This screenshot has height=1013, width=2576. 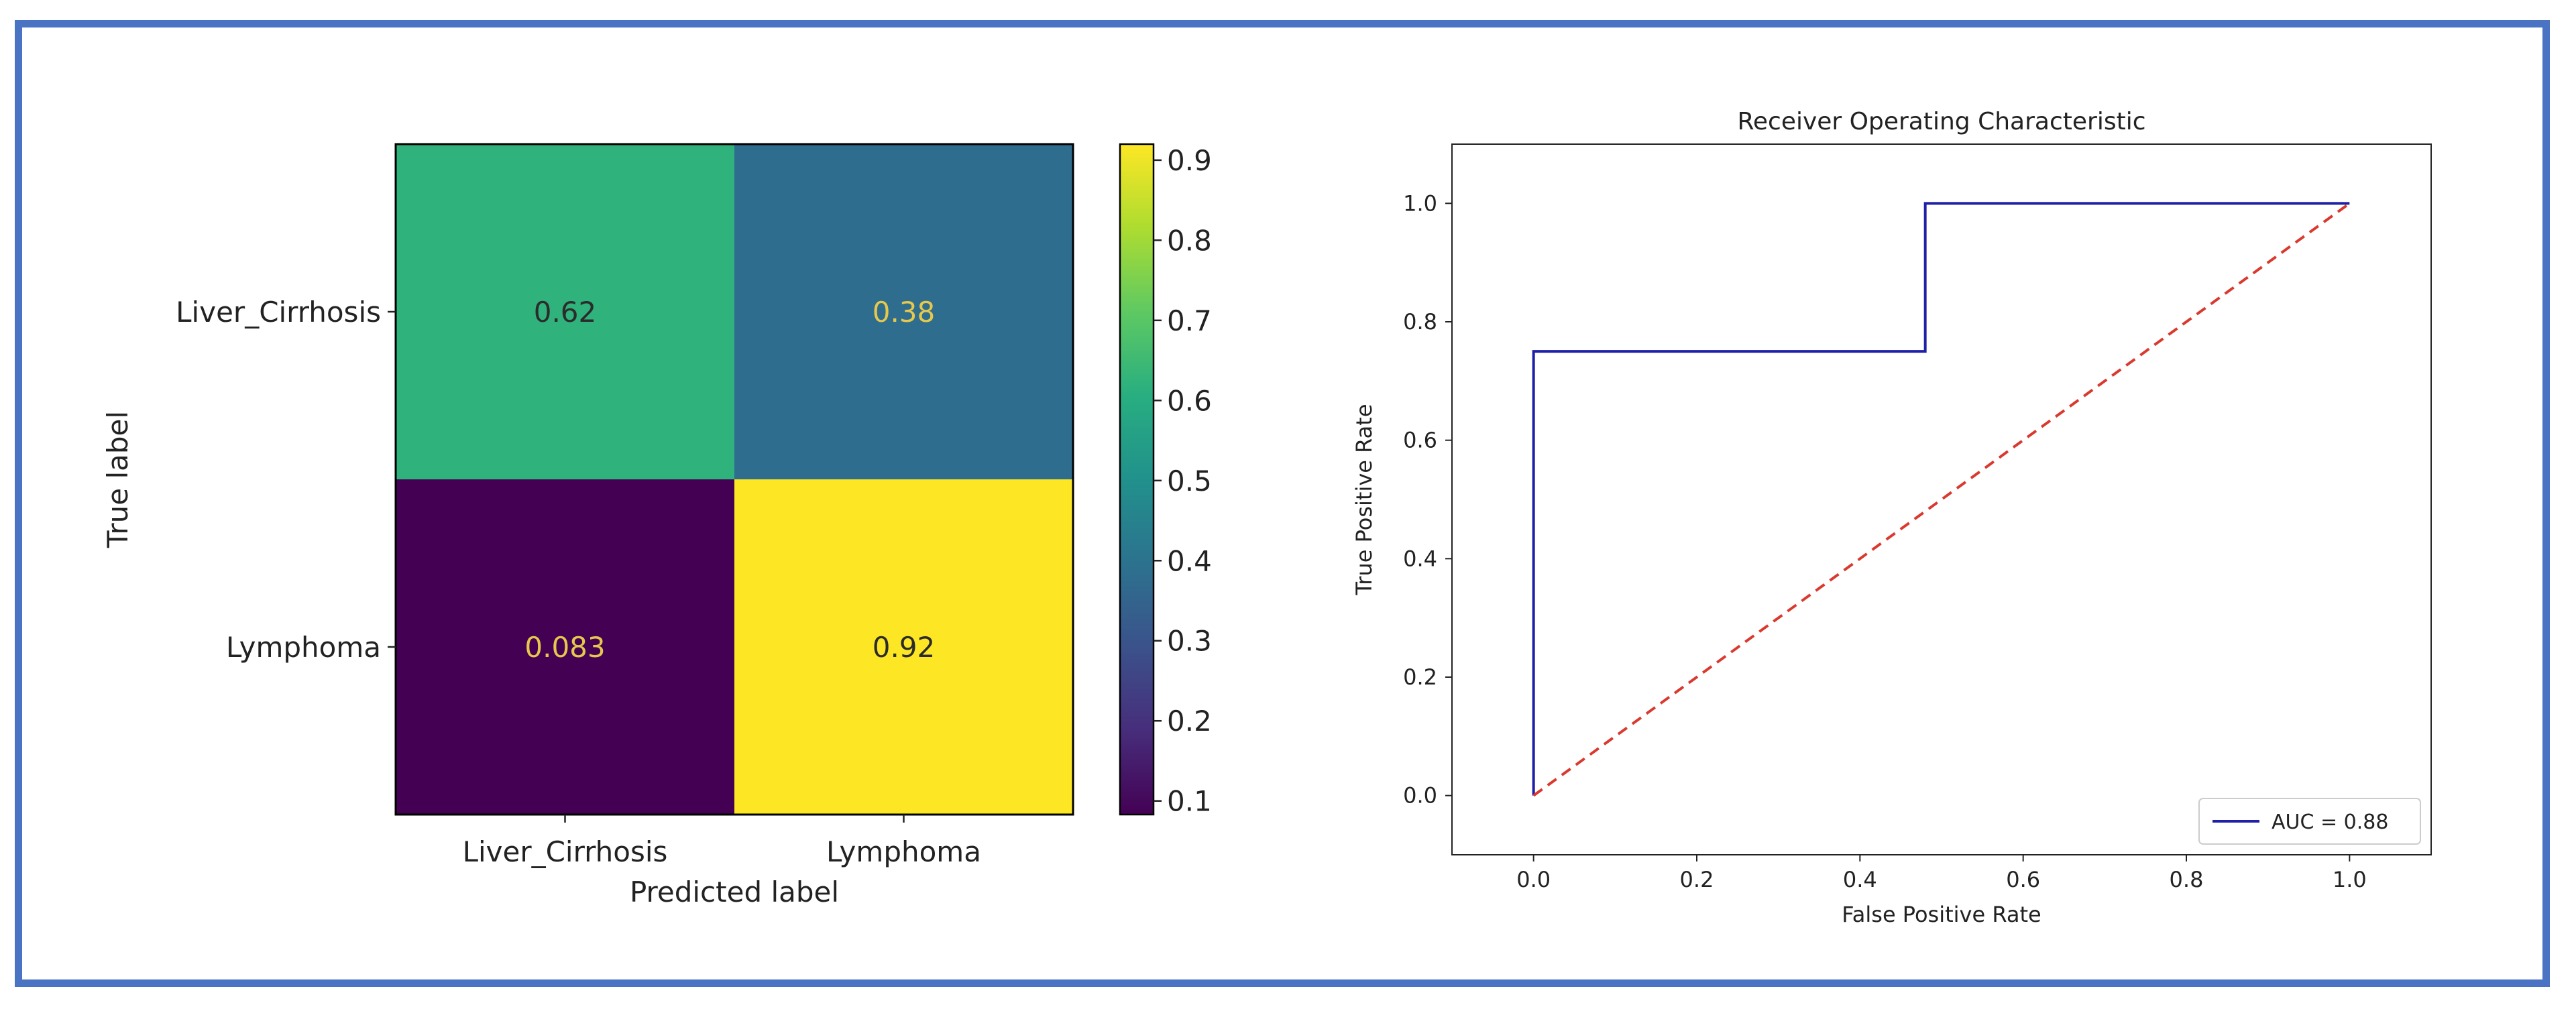 What do you see at coordinates (903, 851) in the screenshot?
I see `heatmap-x-tick-label: Lymphoma` at bounding box center [903, 851].